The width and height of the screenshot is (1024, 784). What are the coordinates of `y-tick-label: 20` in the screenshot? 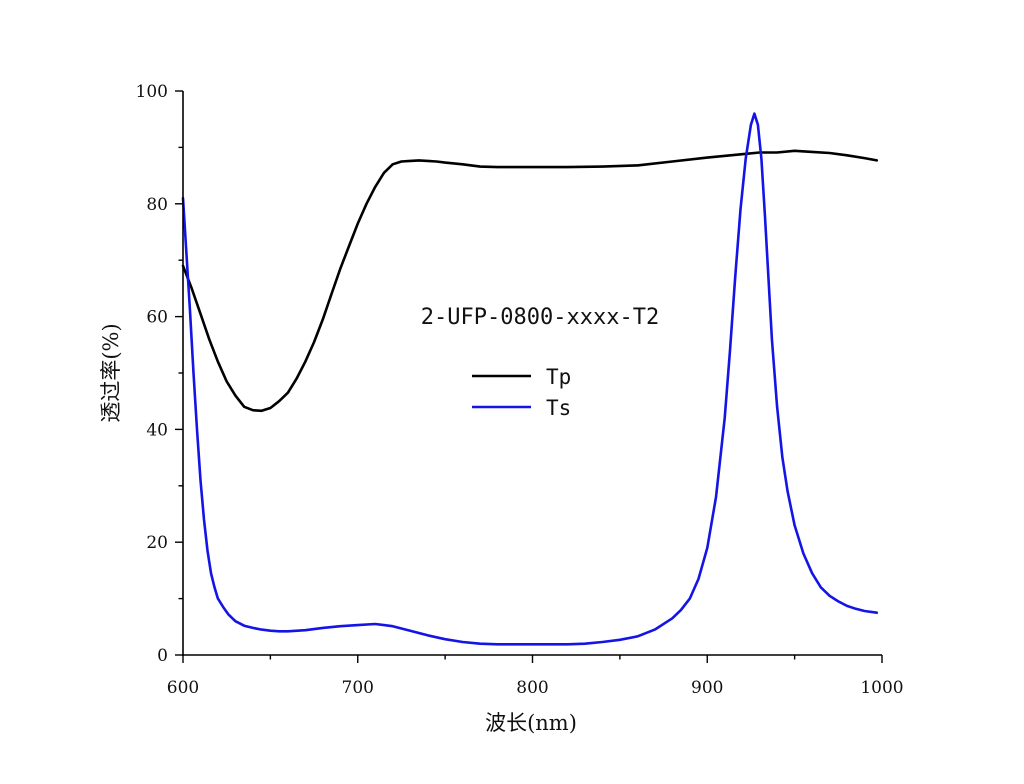 It's located at (157, 543).